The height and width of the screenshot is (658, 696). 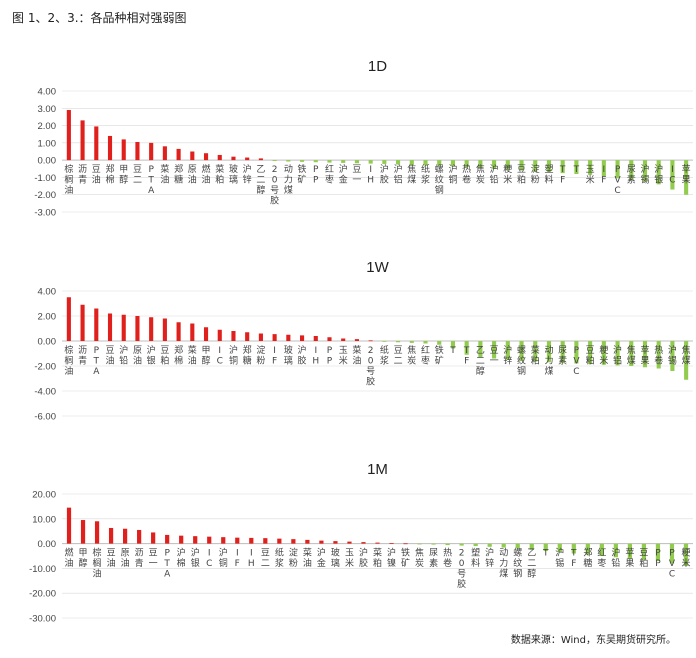 I want to click on y-tick-label: -4.00, so click(x=45, y=392).